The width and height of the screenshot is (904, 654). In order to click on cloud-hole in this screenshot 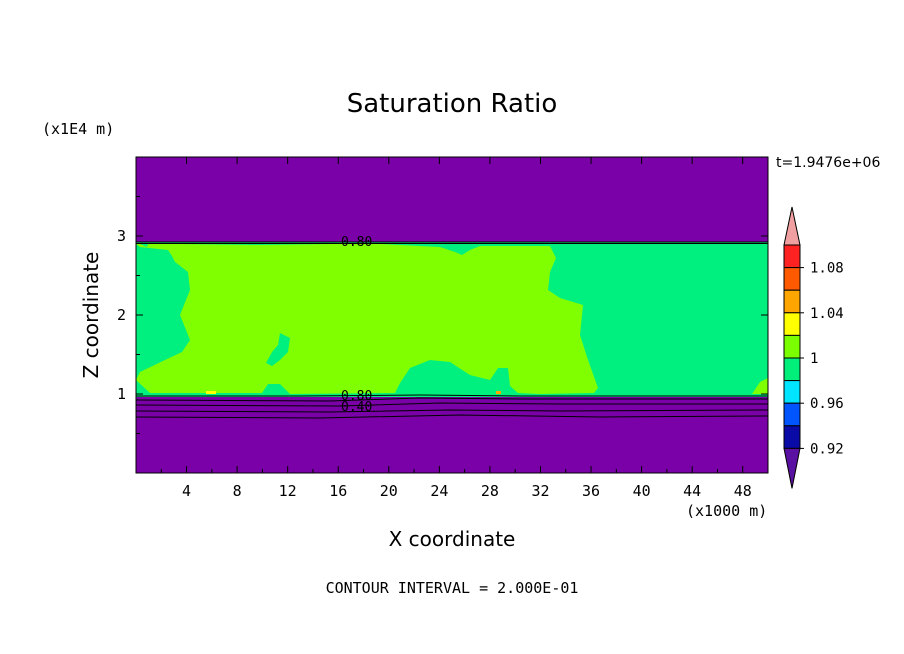, I will do `click(278, 349)`.